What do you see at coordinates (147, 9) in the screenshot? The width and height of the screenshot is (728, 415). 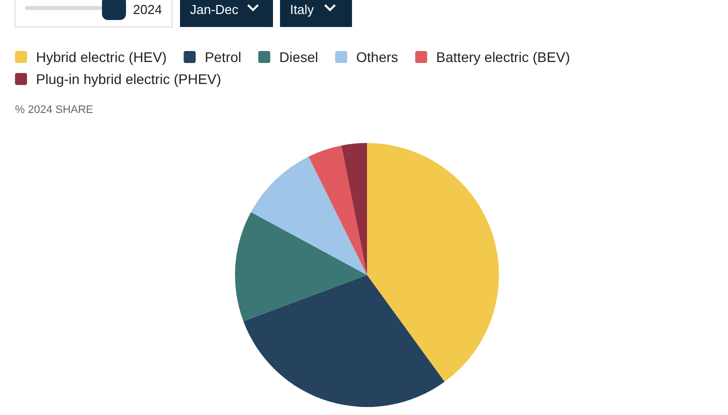 I see `text: 2024` at bounding box center [147, 9].